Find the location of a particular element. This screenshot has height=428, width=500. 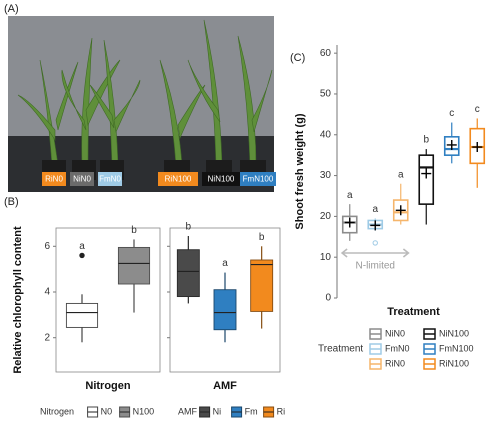

legend-title: Treatment is located at coordinates (340, 349).